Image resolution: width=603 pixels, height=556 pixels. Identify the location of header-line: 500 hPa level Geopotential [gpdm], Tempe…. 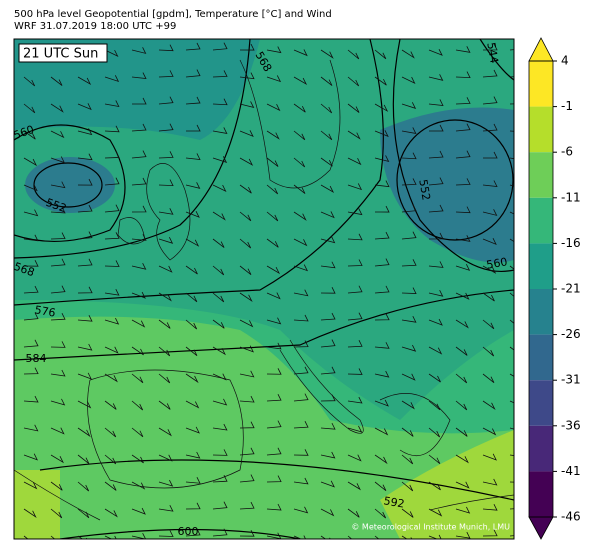
(173, 14).